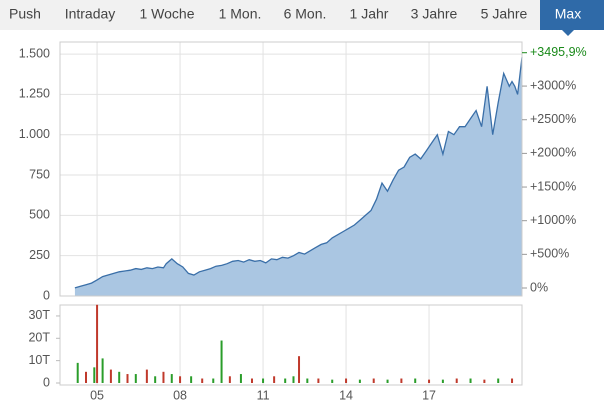 The image size is (604, 408). Describe the element at coordinates (568, 33) in the screenshot. I see `tab-pointer` at that location.